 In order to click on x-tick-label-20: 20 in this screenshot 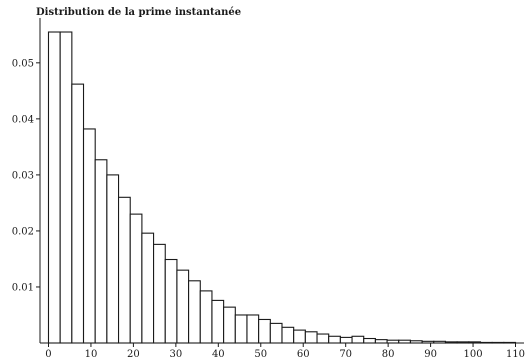, I will do `click(133, 354)`.